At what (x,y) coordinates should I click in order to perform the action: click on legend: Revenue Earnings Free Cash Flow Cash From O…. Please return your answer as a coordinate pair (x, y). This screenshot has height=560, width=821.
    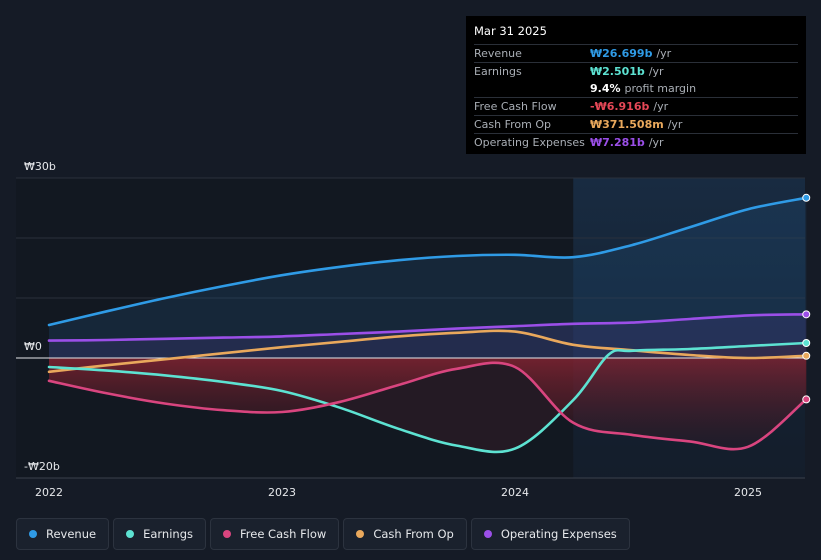
    Looking at the image, I should click on (323, 534).